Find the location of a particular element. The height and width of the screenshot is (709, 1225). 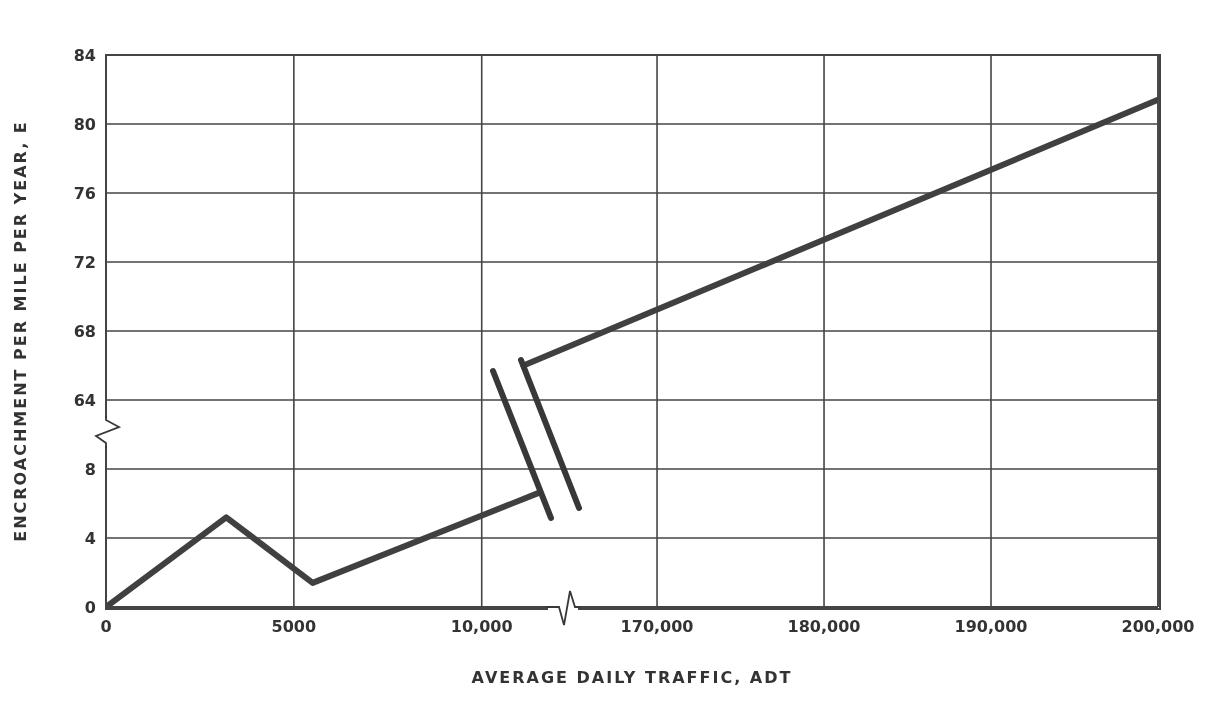

x-tick-label: 0 is located at coordinates (106, 627).